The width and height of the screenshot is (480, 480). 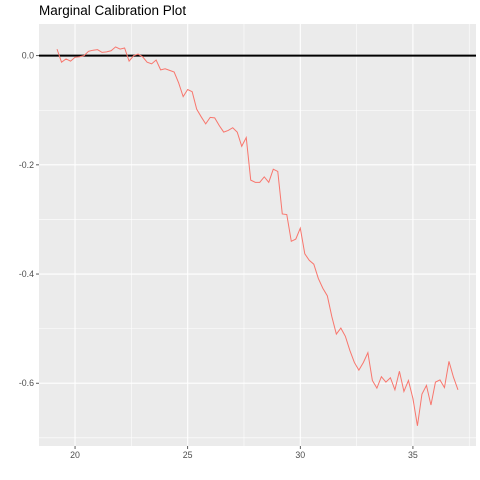 What do you see at coordinates (75, 455) in the screenshot?
I see `x-tick-label: 20` at bounding box center [75, 455].